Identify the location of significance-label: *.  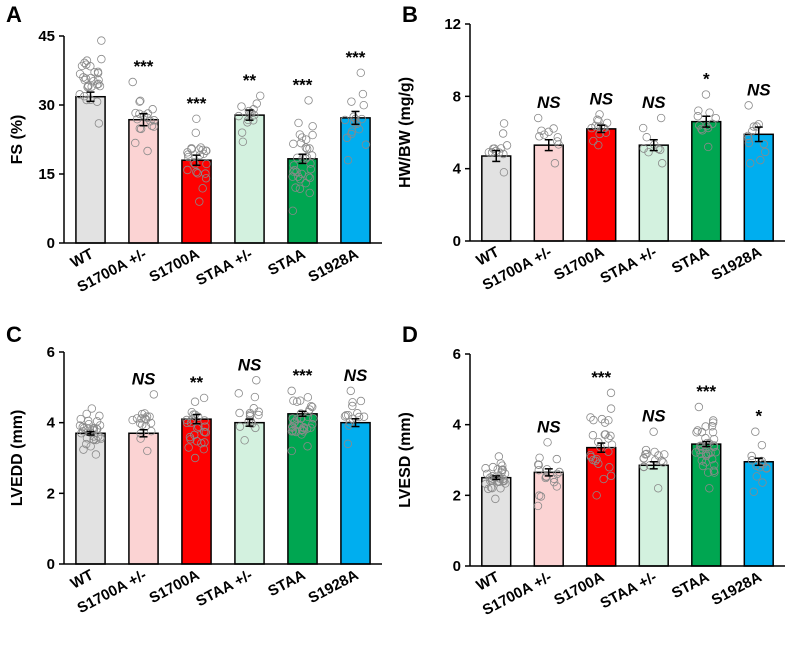
(706, 79).